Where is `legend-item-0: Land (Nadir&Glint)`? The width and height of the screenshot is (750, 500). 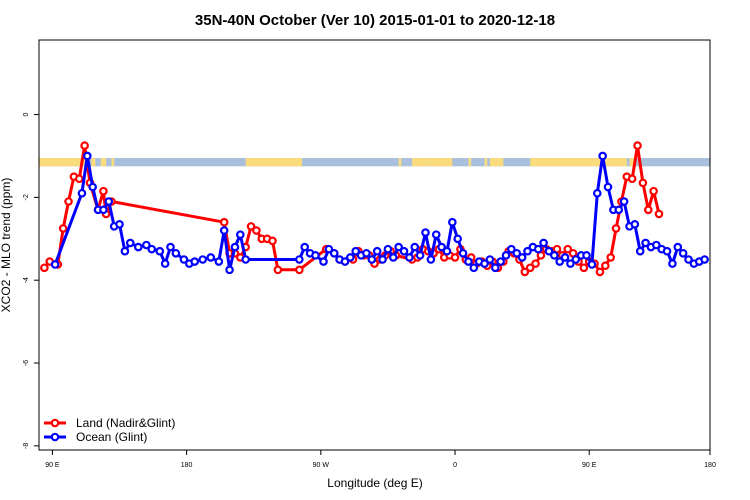
legend-item-0: Land (Nadir&Glint) is located at coordinates (109, 423).